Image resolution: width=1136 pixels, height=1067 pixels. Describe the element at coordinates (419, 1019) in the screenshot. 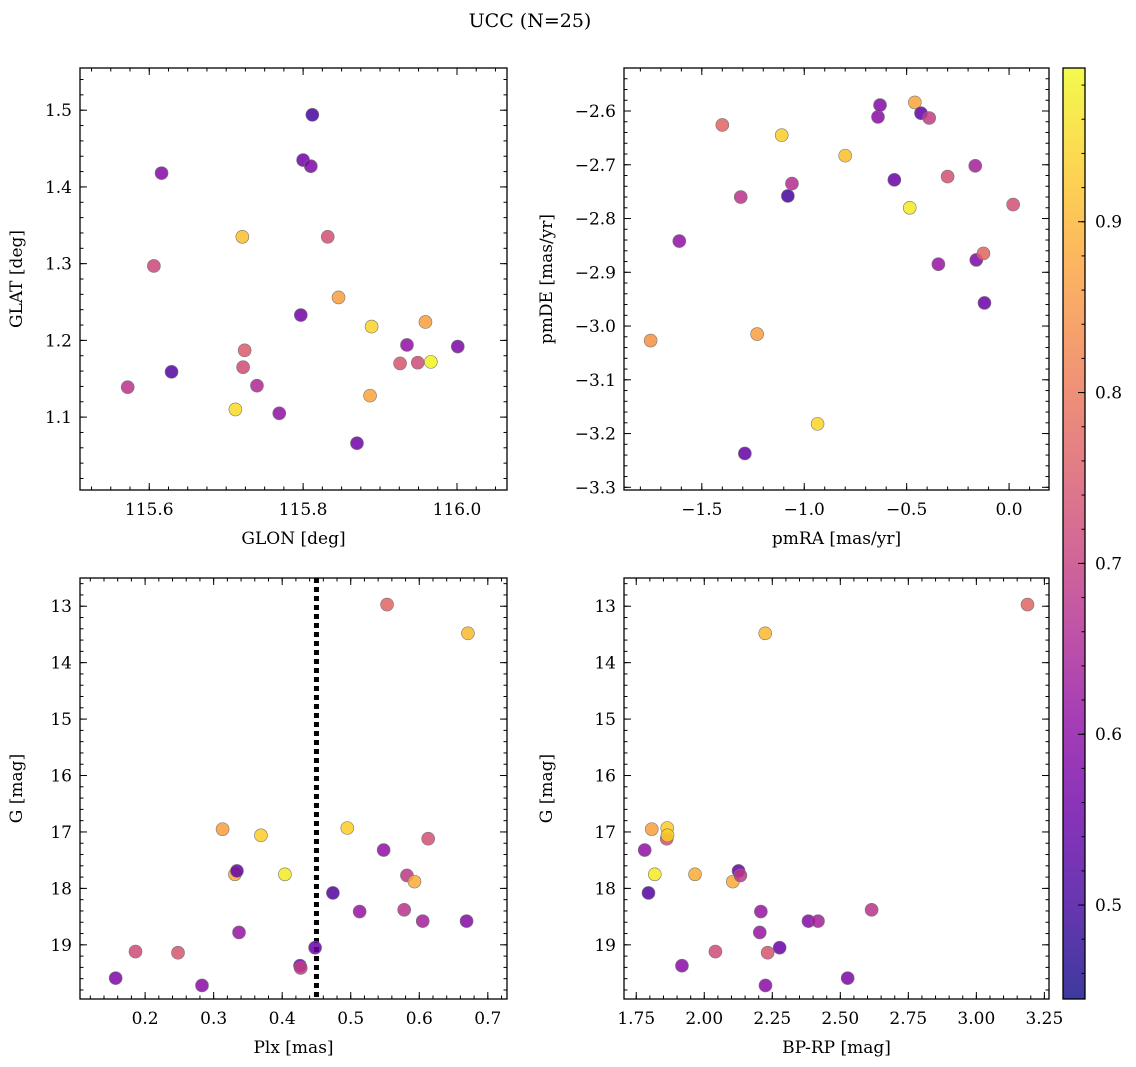

I see `x-tick-label: 0.6` at that location.